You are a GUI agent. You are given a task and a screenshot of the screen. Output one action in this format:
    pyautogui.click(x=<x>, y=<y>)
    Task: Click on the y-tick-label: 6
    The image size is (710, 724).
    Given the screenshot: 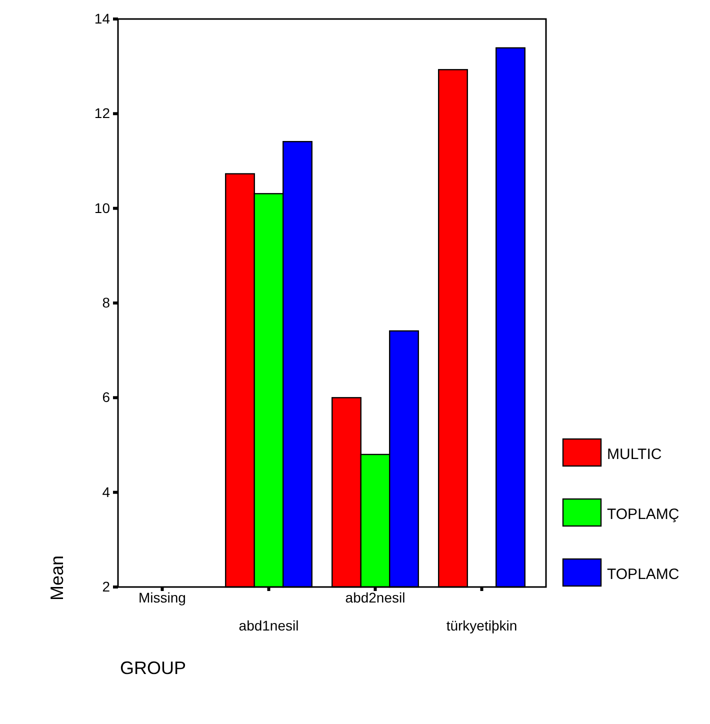 What is the action you would take?
    pyautogui.click(x=106, y=397)
    